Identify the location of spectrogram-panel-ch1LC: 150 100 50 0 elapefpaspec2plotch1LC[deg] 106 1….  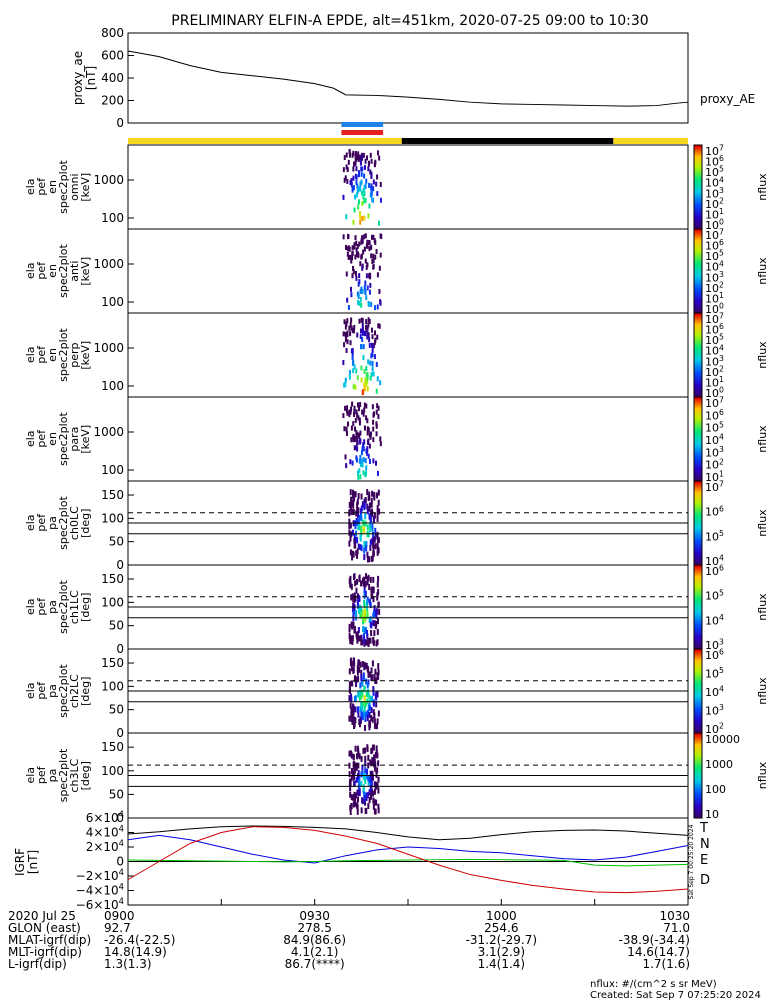
(396, 610).